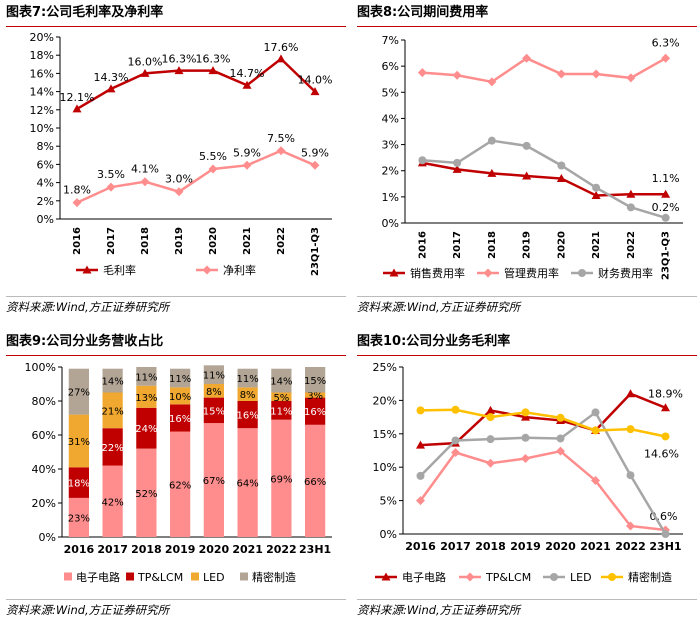  What do you see at coordinates (45, 164) in the screenshot?
I see `y-tick-label: 6%` at bounding box center [45, 164].